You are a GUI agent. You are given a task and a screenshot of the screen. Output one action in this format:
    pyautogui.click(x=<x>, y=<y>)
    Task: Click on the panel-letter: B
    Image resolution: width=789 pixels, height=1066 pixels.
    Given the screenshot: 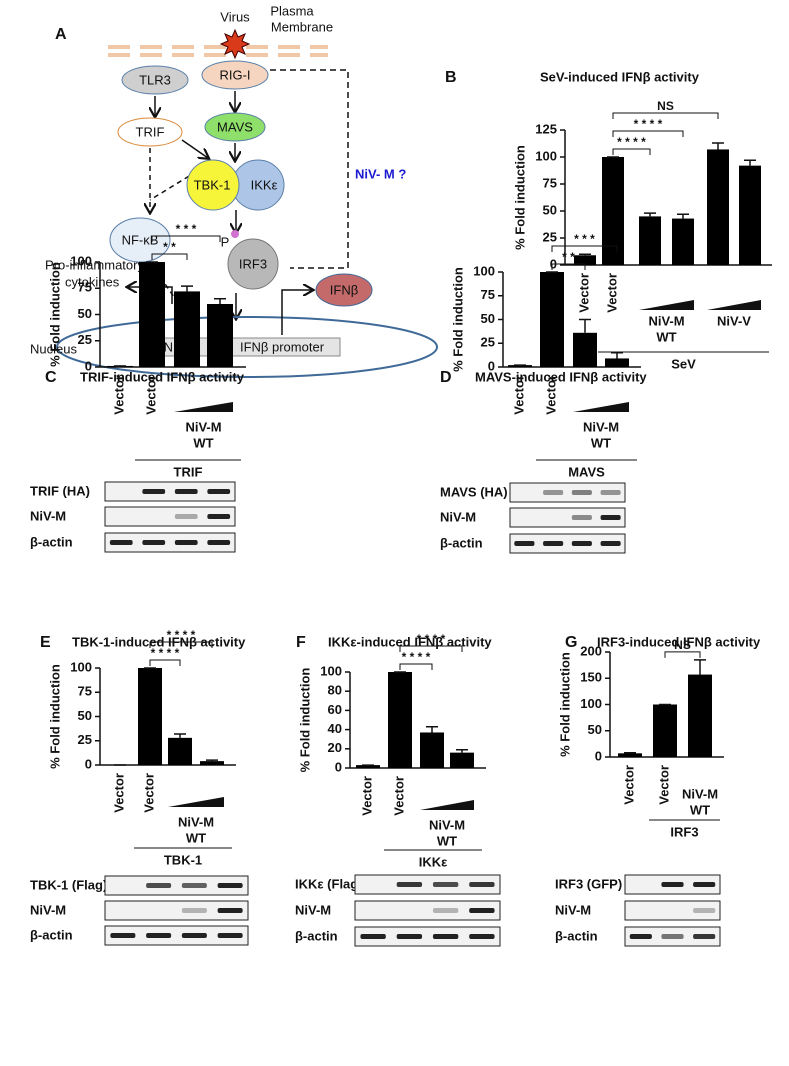 What is the action you would take?
    pyautogui.click(x=451, y=77)
    